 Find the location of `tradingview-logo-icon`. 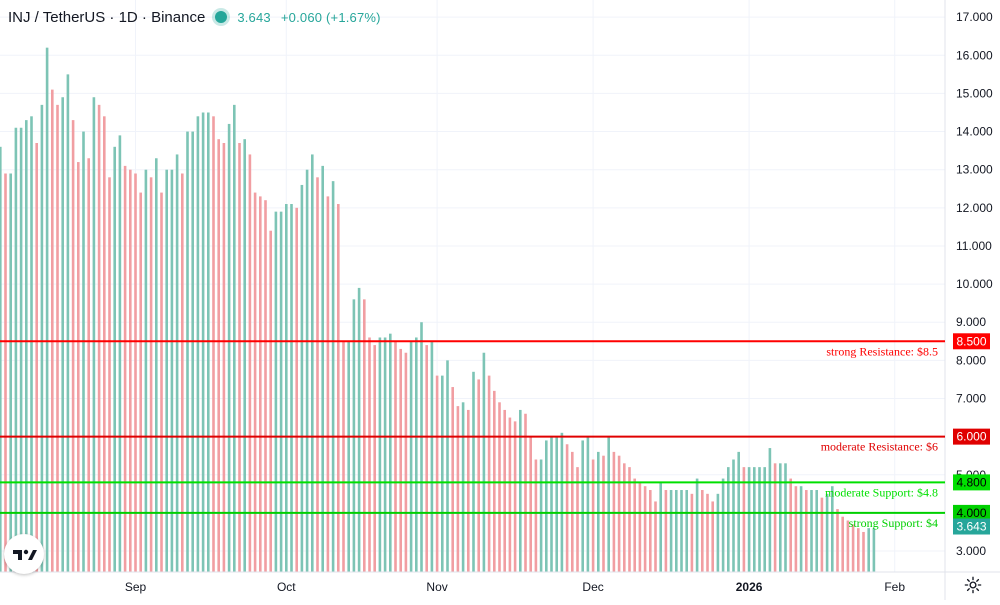

tradingview-logo-icon is located at coordinates (24, 554).